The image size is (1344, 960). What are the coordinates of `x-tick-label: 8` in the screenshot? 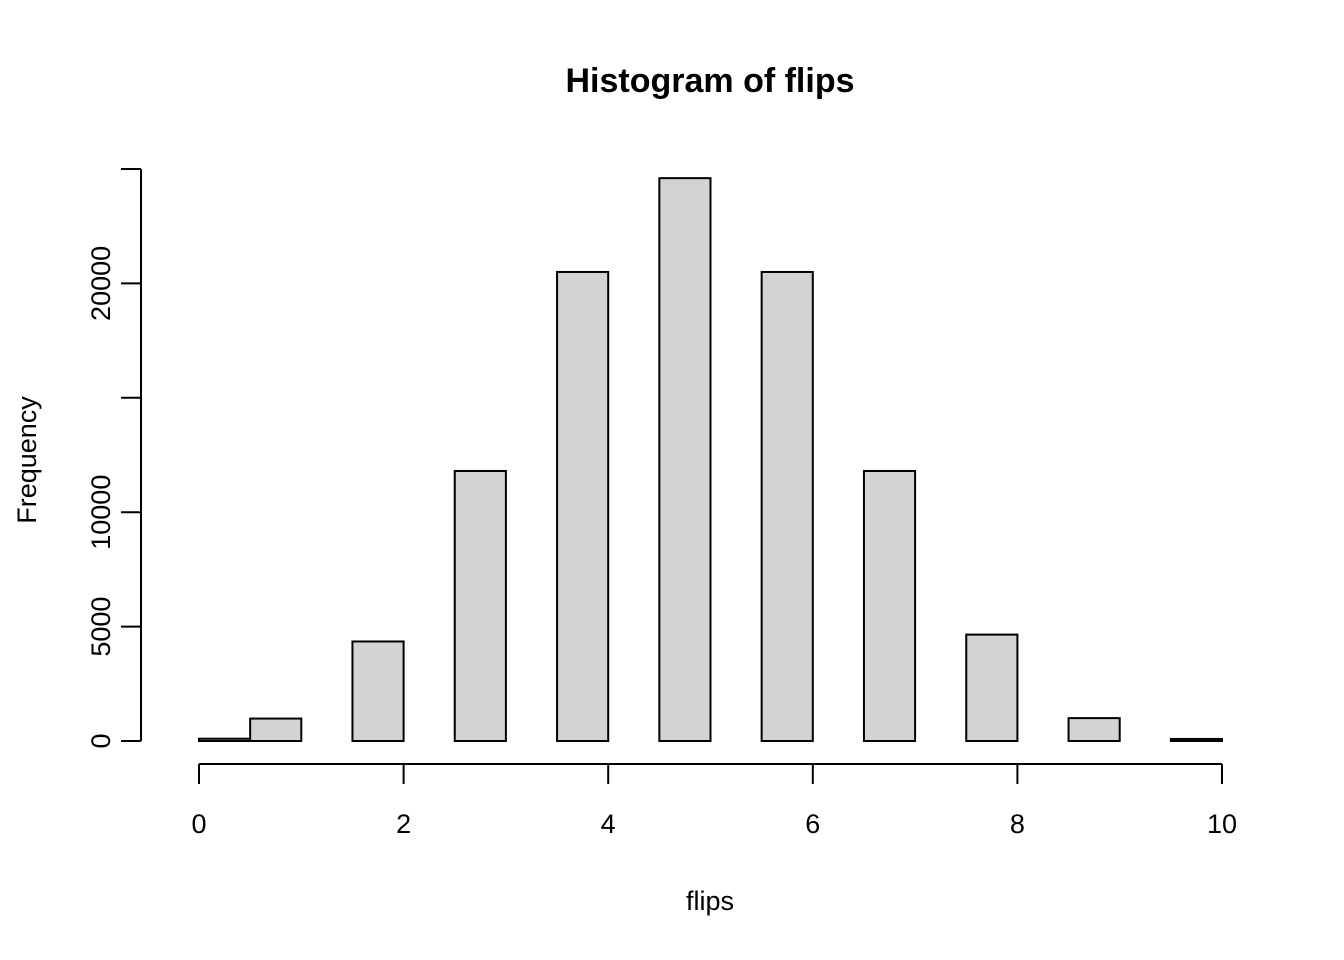 It's located at (1017, 824).